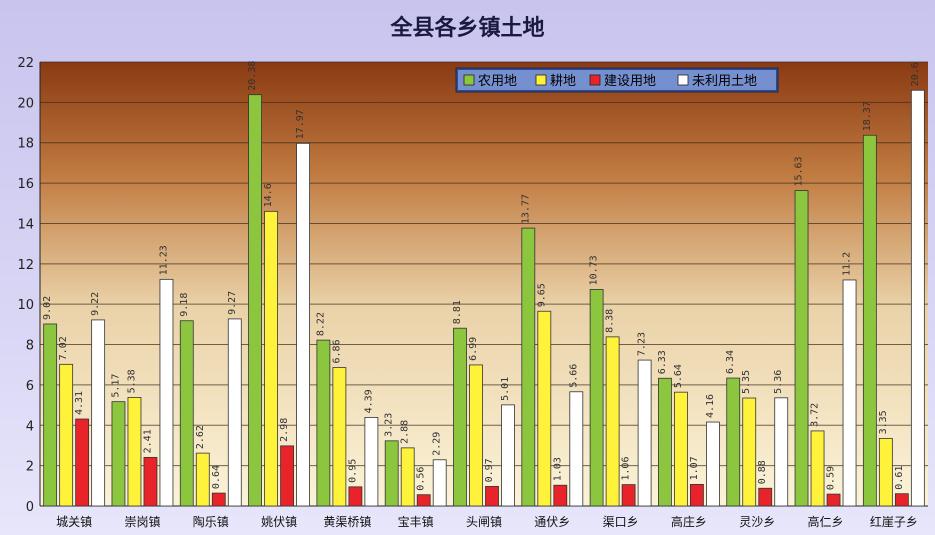  Describe the element at coordinates (30, 386) in the screenshot. I see `y-tick-label: 6` at that location.